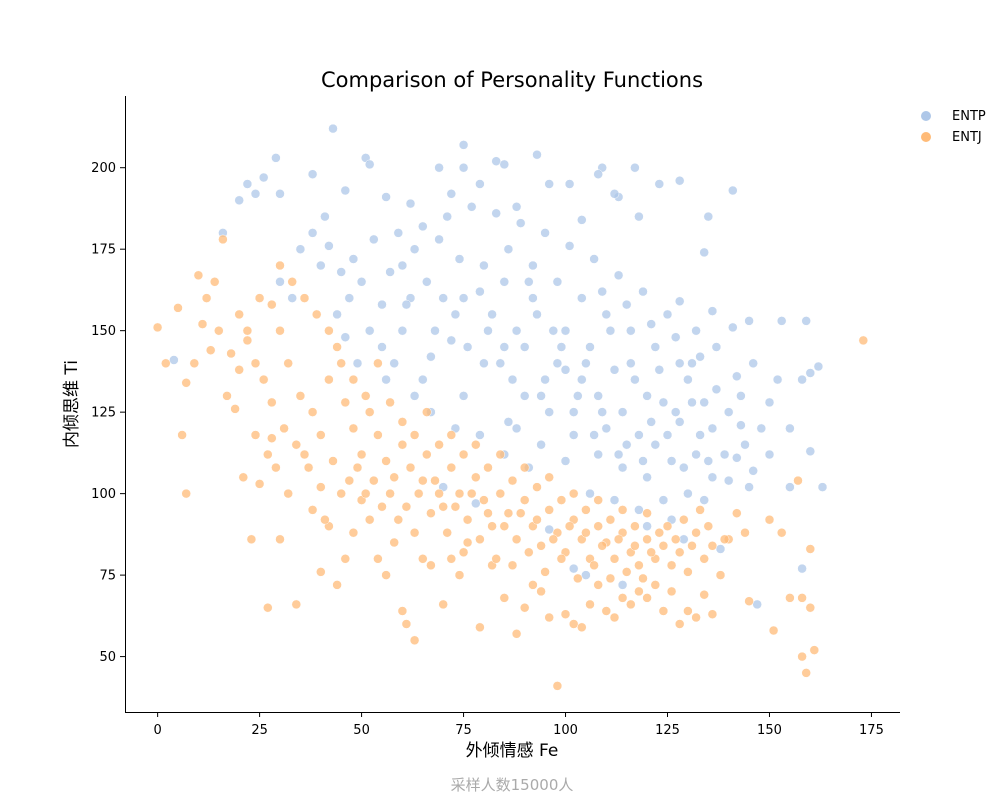 The width and height of the screenshot is (1000, 800). I want to click on x-tick-label: 175, so click(871, 730).